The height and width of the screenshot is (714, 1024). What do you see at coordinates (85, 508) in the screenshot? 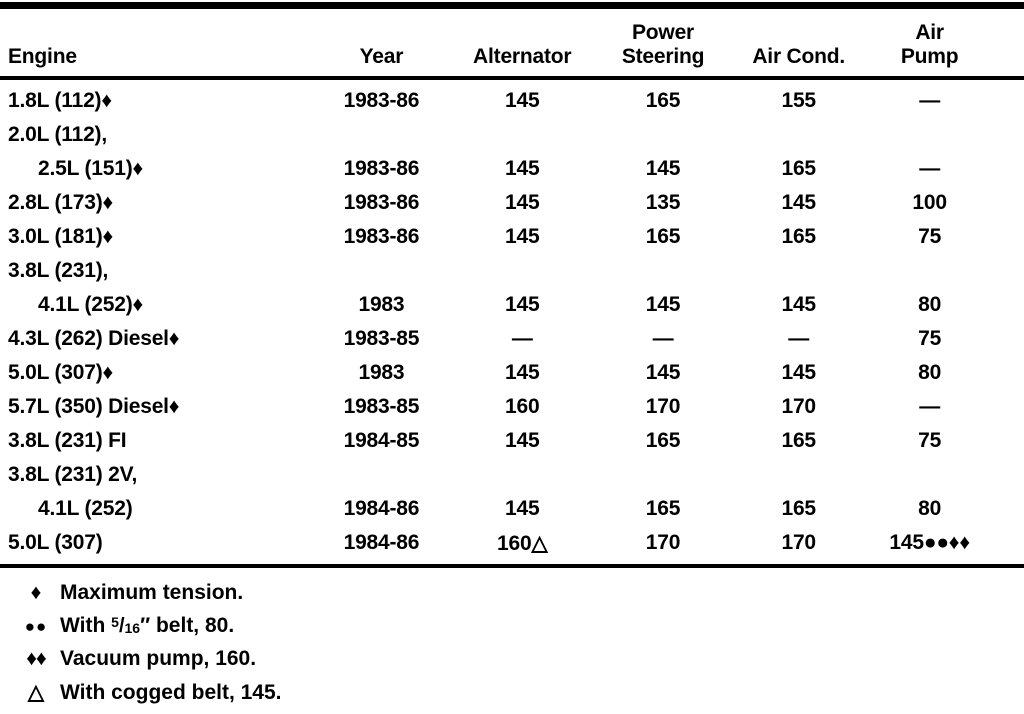
I see `cell-engine: 4.1L (252)` at bounding box center [85, 508].